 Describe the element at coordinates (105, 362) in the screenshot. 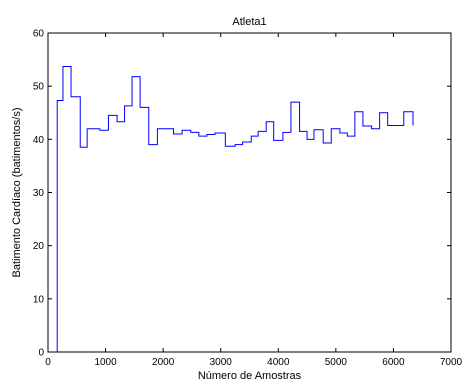

I see `x-tick-label: 1000` at that location.